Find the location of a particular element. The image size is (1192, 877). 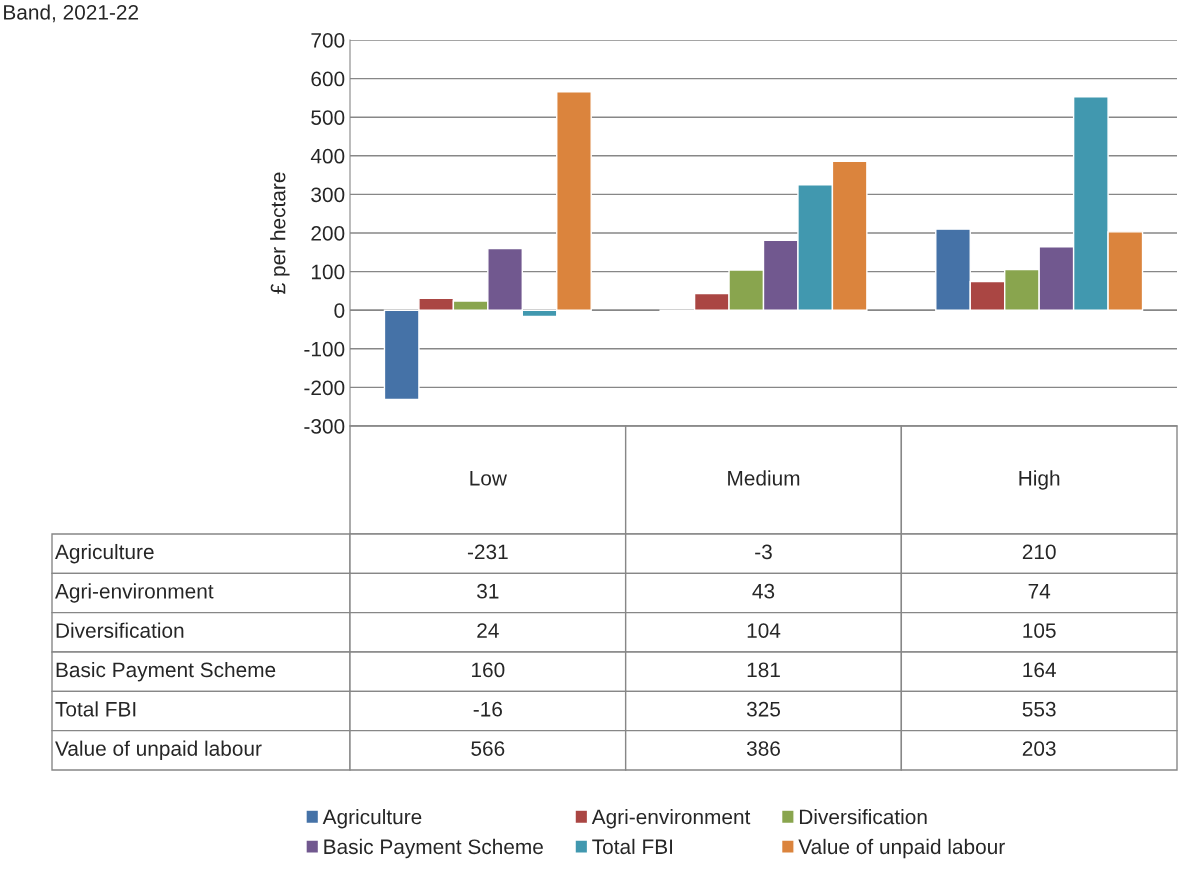

text: Band, 2021-22 is located at coordinates (71, 13).